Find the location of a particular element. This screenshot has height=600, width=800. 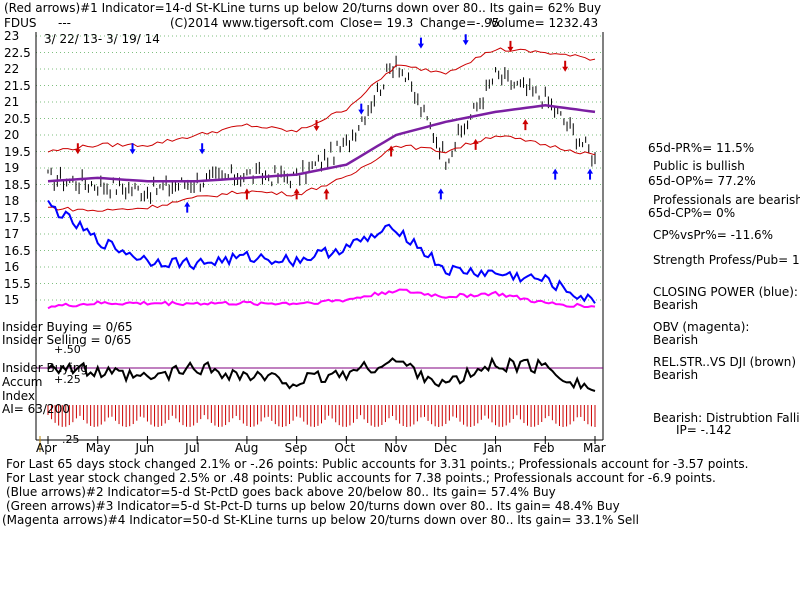

series-line-lower-band is located at coordinates (321, 173).